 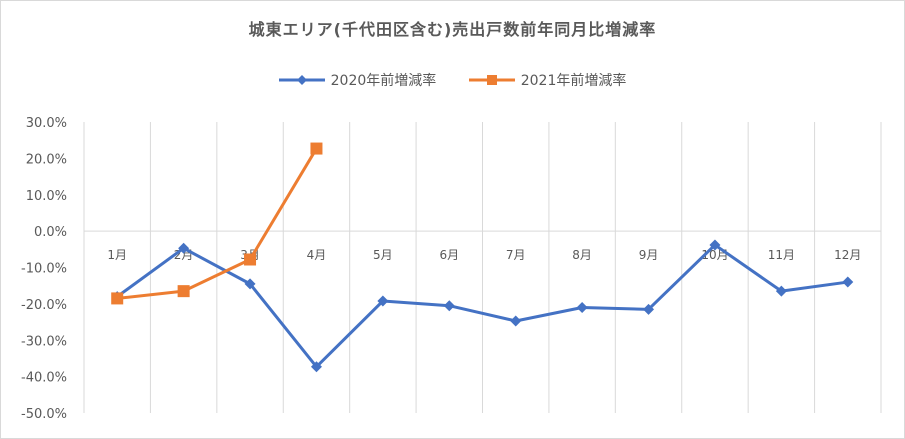 What do you see at coordinates (44, 414) in the screenshot?
I see `y-tick-label: -50.0%` at bounding box center [44, 414].